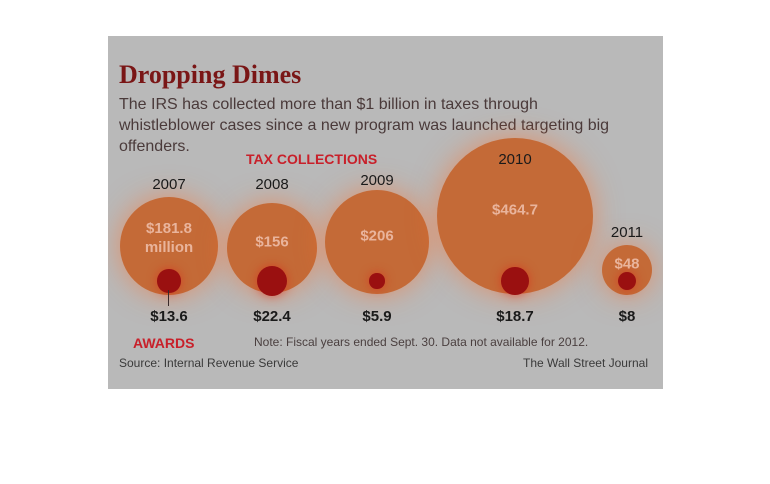 Image resolution: width=770 pixels, height=484 pixels. I want to click on award-value: $22.4, so click(272, 316).